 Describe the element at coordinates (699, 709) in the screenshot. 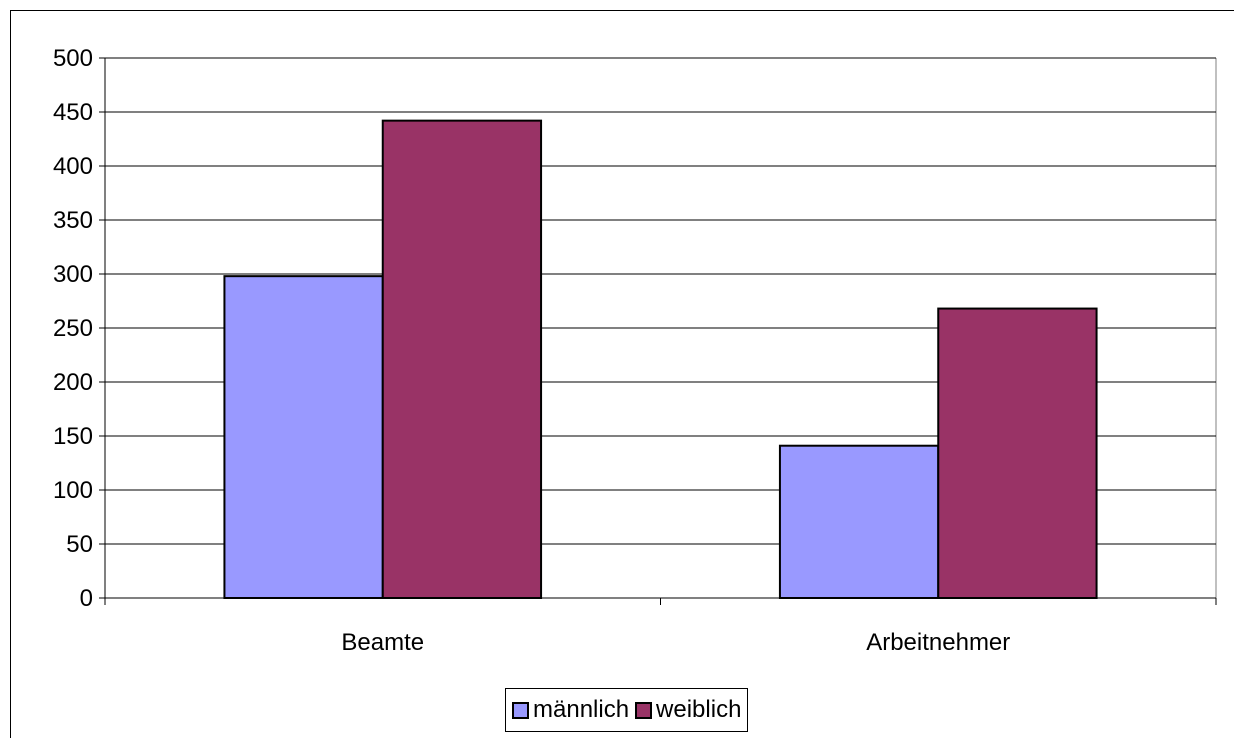

I see `legend-label-female: weiblich` at that location.